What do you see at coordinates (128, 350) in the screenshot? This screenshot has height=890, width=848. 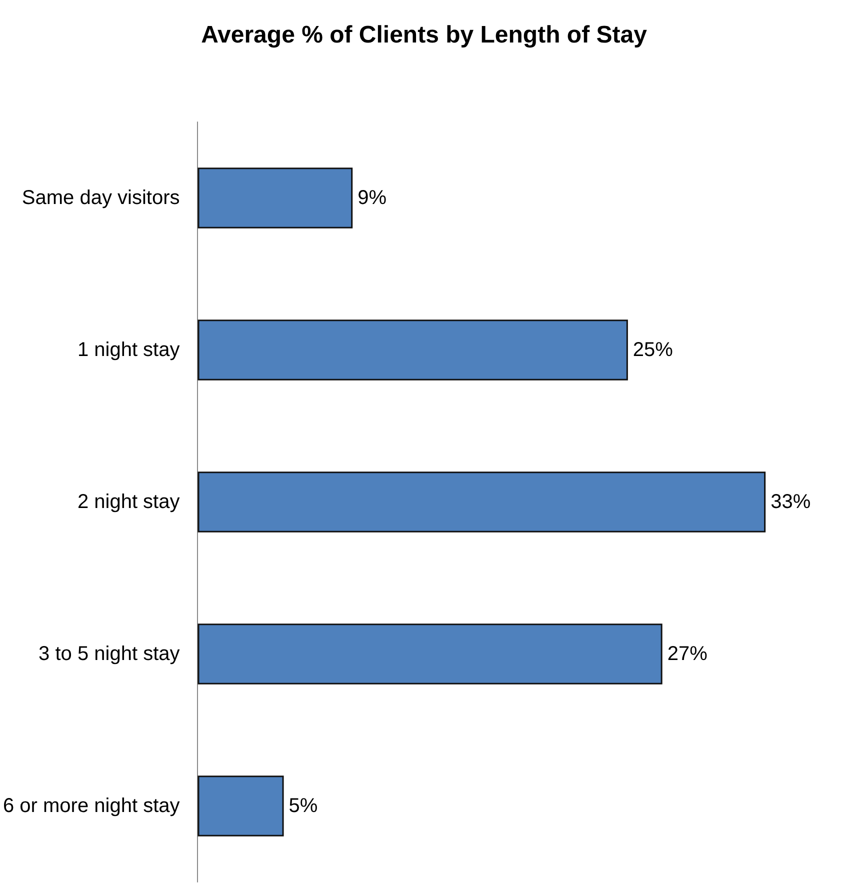 I see `y-tick-label: 1 night stay` at bounding box center [128, 350].